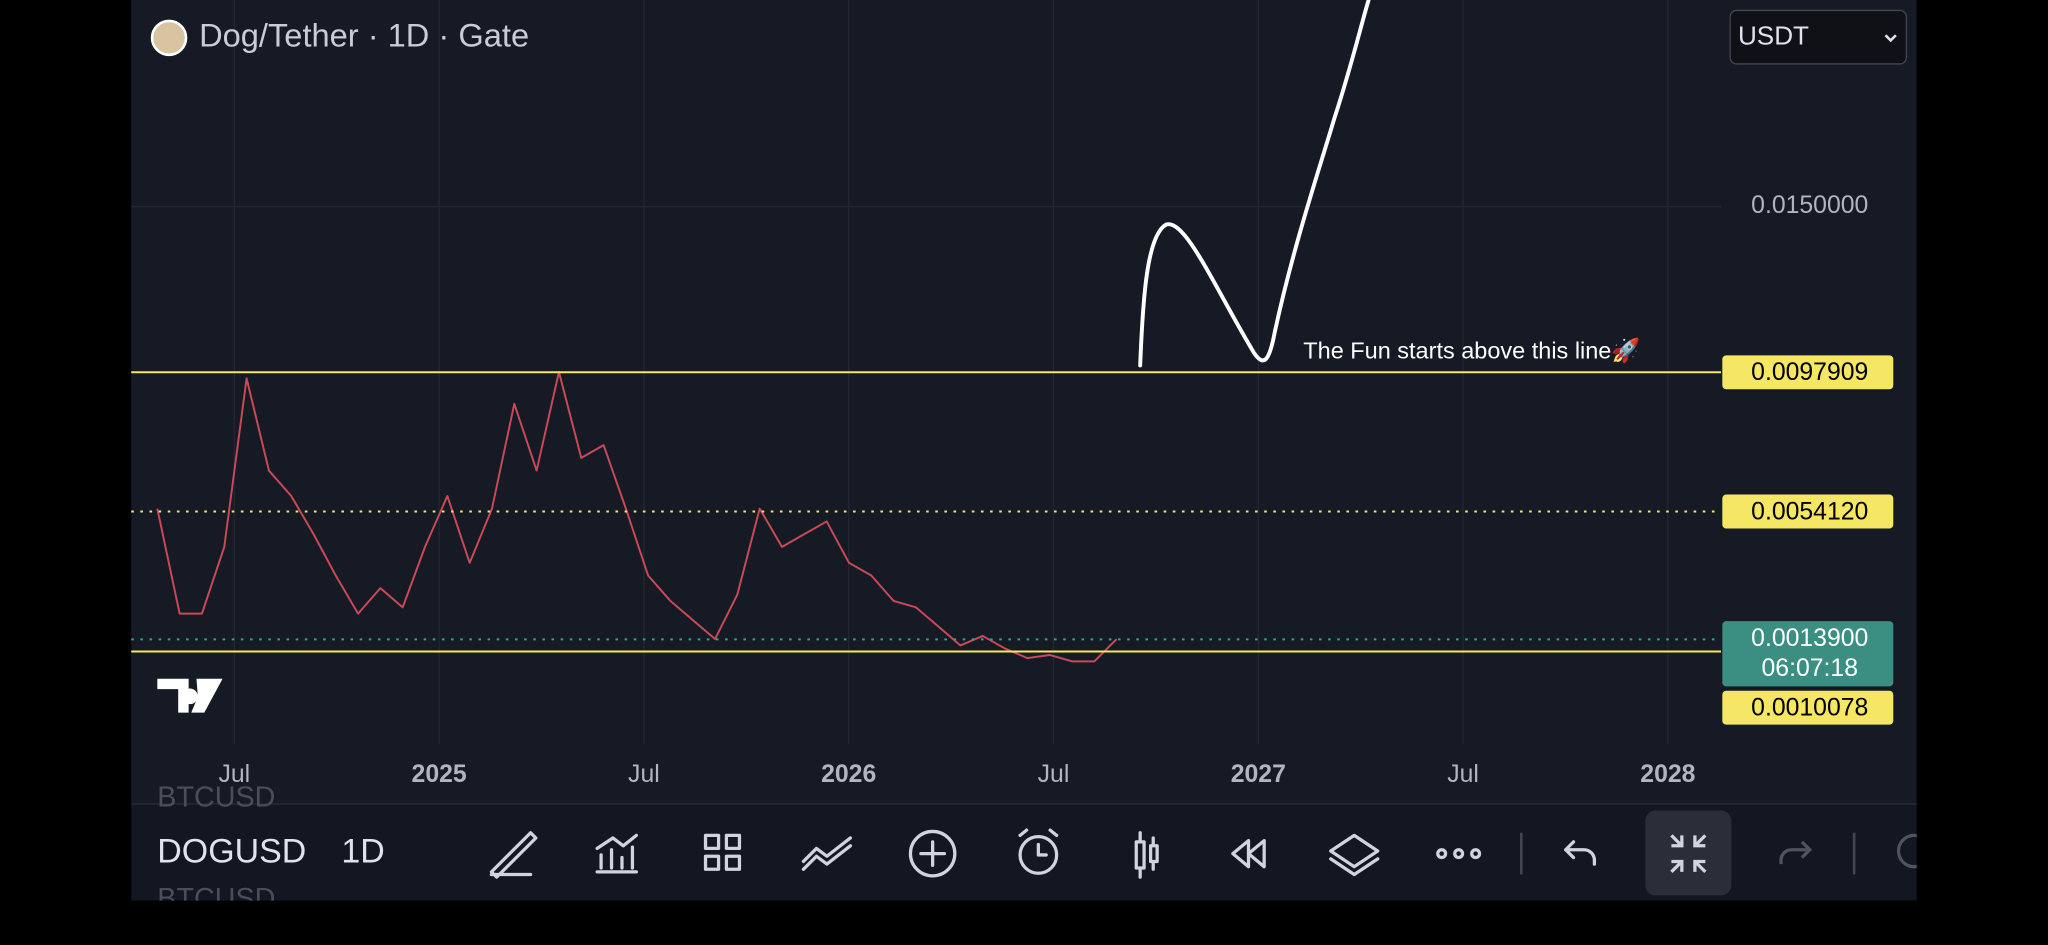 Image resolution: width=2048 pixels, height=945 pixels. I want to click on tv-logo, so click(190, 695).